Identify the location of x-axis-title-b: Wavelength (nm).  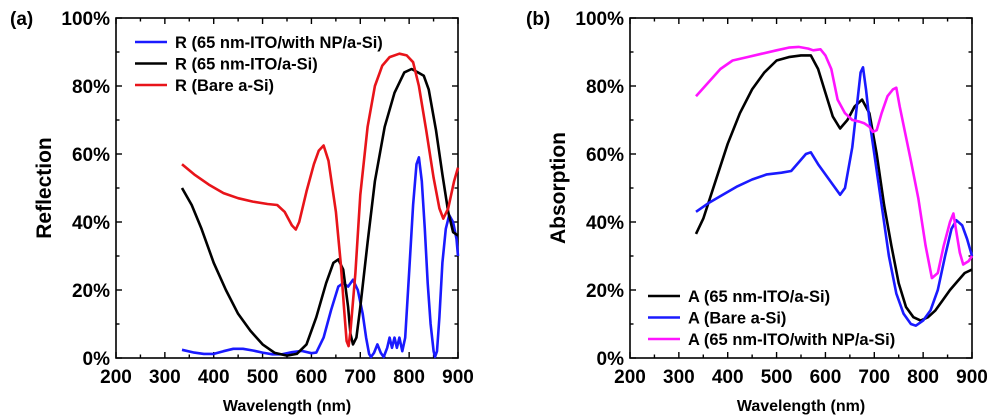
(801, 406).